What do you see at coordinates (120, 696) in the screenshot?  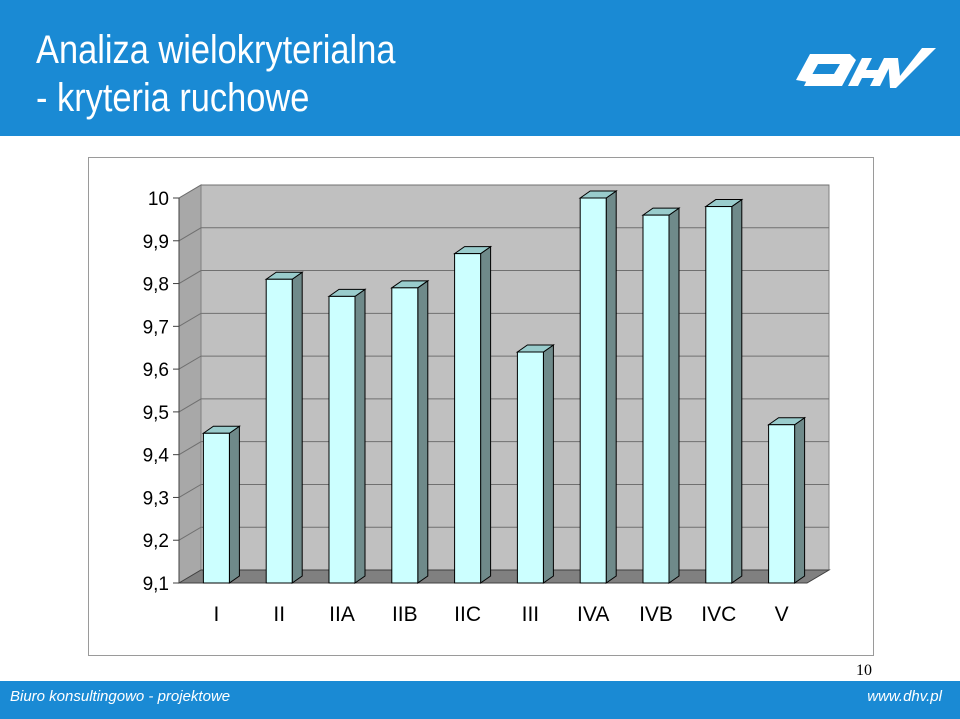 I see `footer-company-text: Biuro konsultingowo - projektowe` at bounding box center [120, 696].